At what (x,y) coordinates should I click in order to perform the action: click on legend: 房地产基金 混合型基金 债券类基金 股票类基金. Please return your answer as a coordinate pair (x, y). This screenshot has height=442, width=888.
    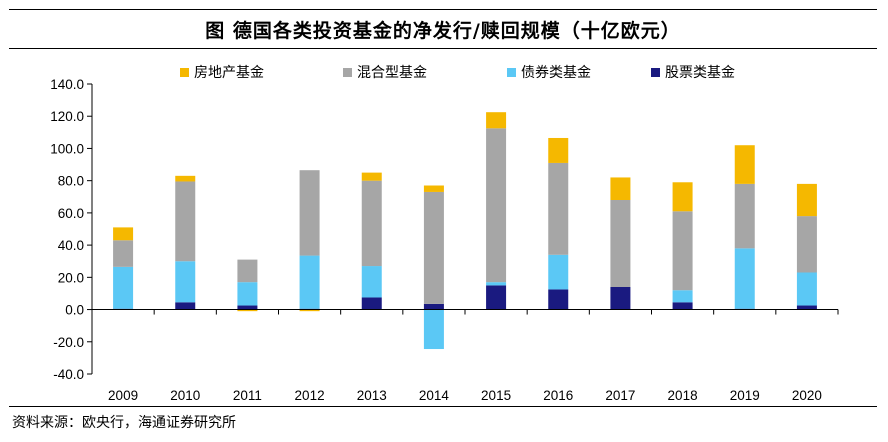
    Looking at the image, I should click on (457, 72).